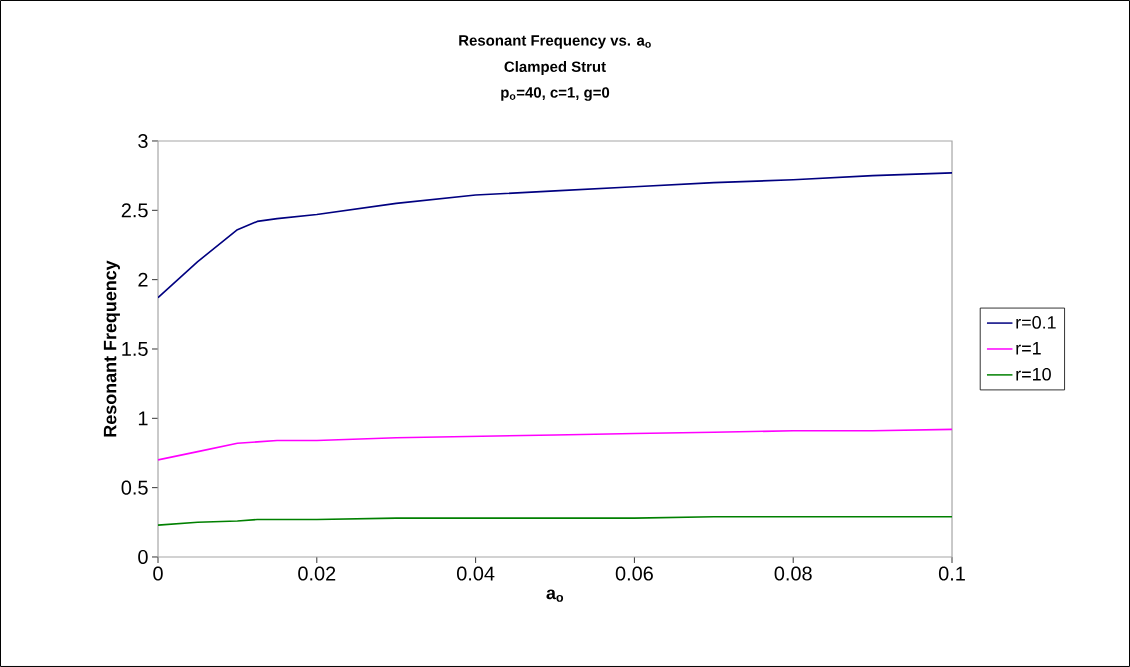 The height and width of the screenshot is (667, 1130). What do you see at coordinates (1036, 322) in the screenshot?
I see `legend-label: r=0.1` at bounding box center [1036, 322].